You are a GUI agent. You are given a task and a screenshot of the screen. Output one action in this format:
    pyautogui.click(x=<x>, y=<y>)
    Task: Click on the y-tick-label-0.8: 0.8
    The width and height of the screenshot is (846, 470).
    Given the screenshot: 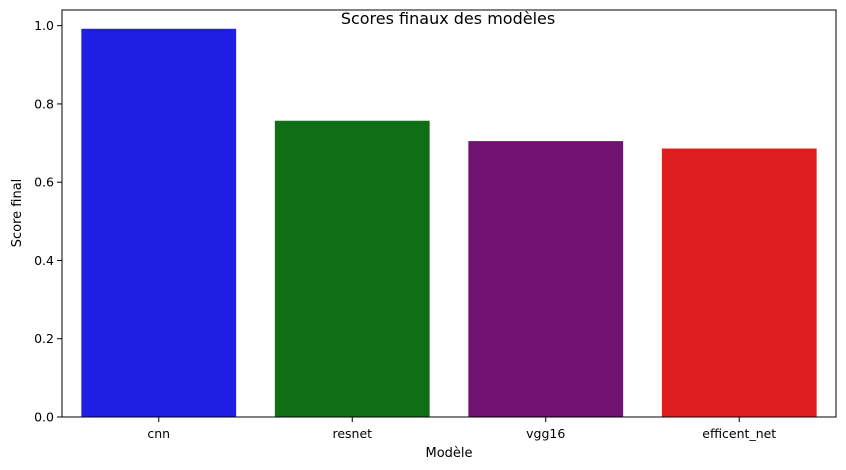 What is the action you would take?
    pyautogui.click(x=44, y=103)
    